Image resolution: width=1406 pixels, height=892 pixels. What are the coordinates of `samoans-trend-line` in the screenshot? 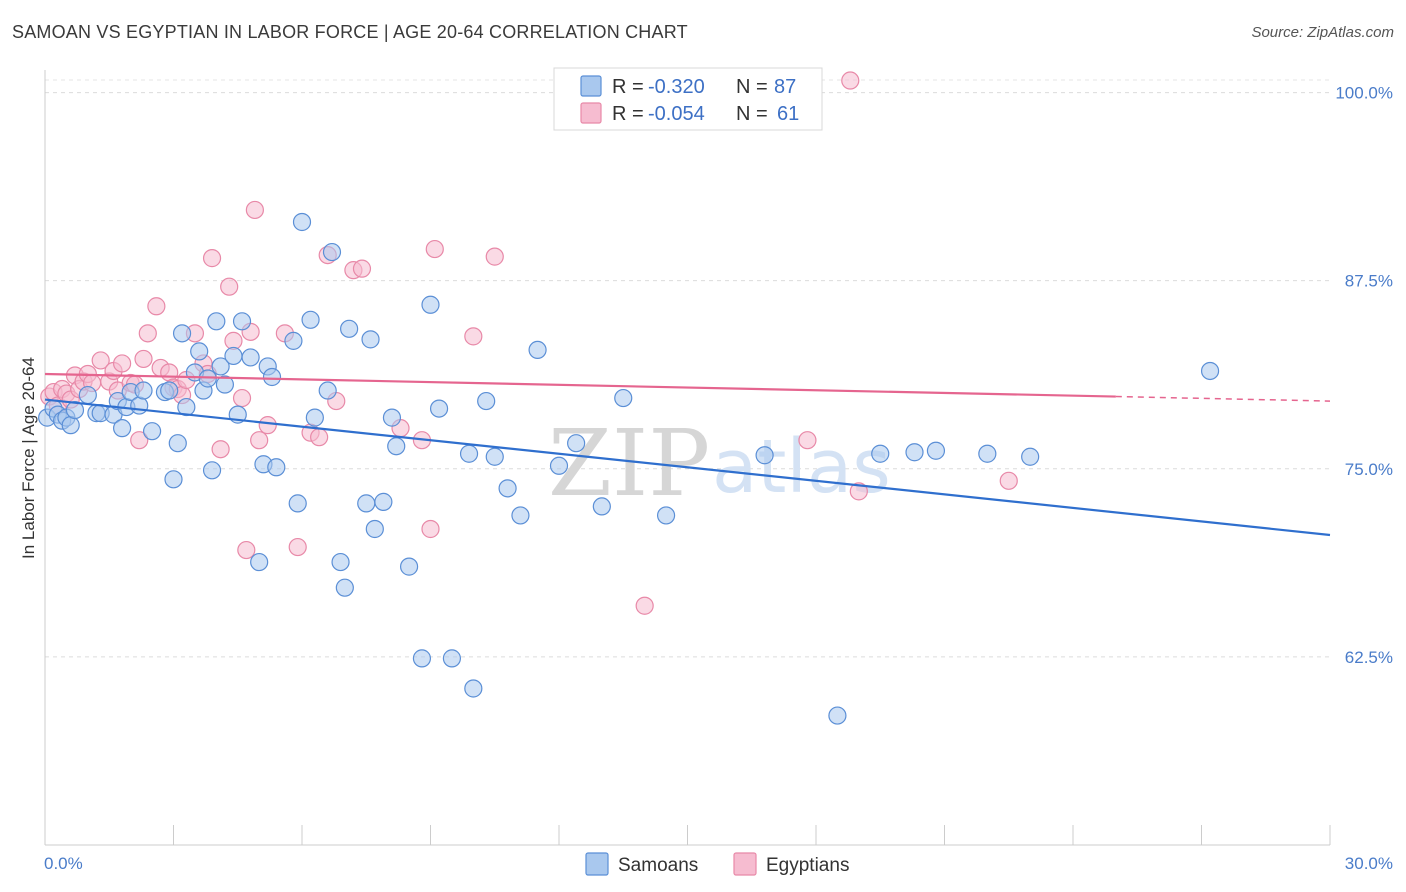 It's located at (687, 467).